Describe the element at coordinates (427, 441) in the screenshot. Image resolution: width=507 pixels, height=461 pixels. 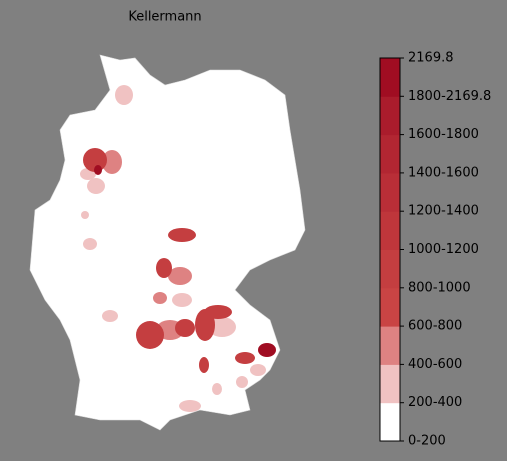
I see `colorbar-label: 0-200` at that location.